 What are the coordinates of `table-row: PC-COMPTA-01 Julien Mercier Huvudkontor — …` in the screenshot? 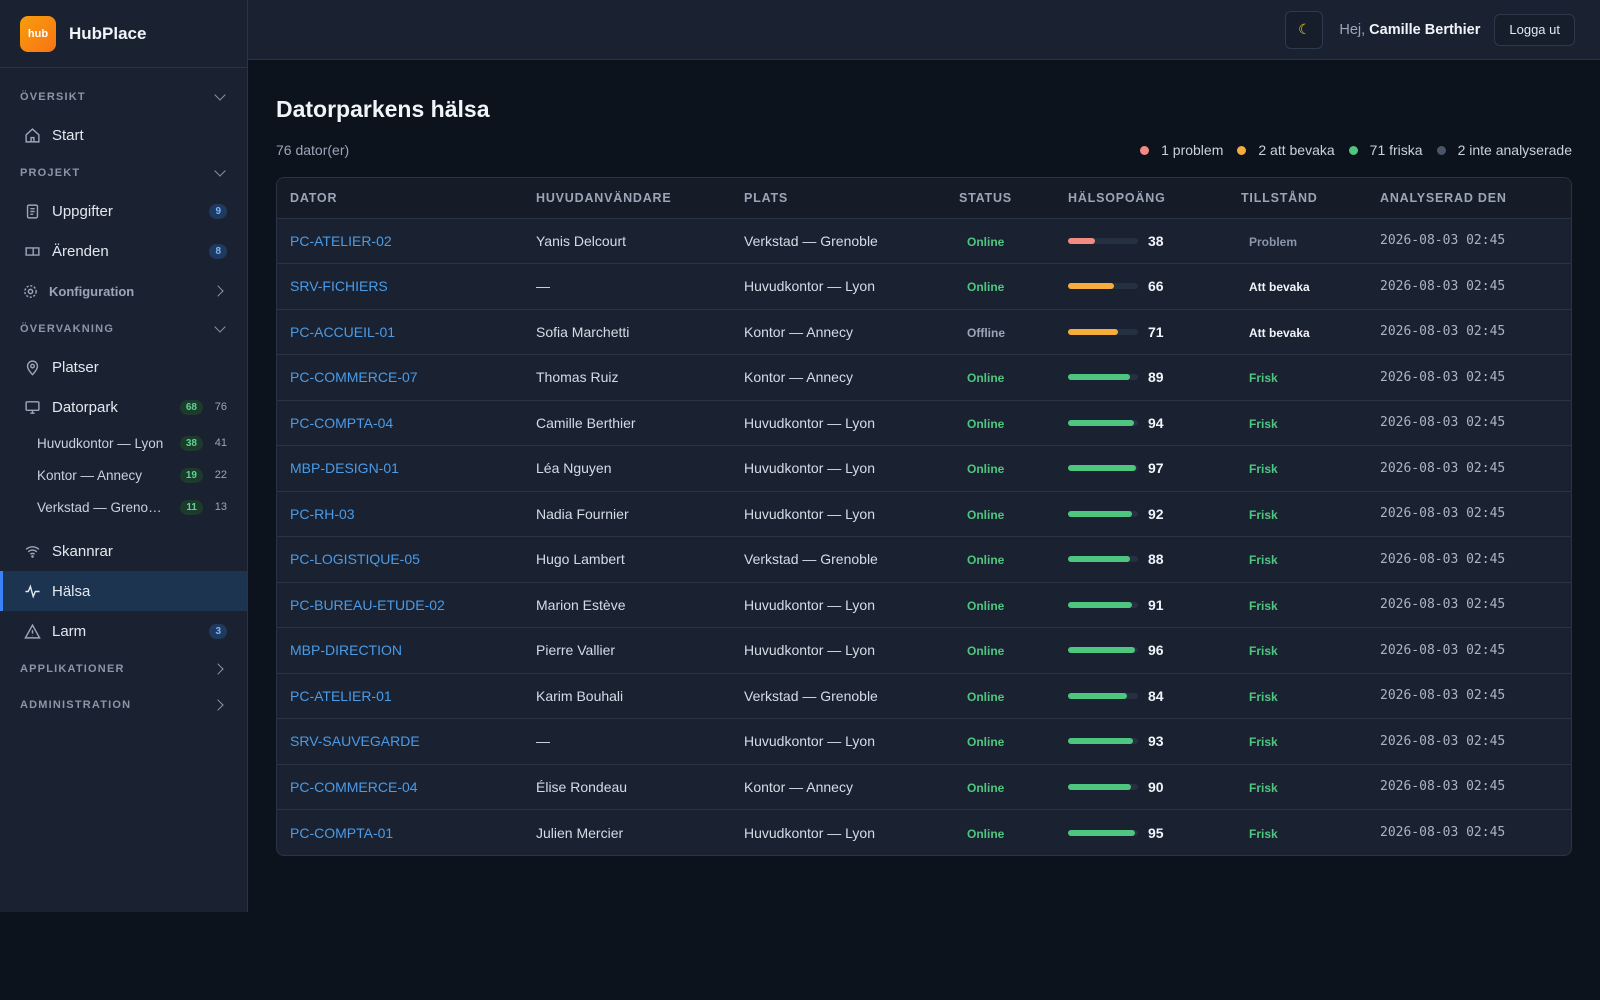 It's located at (924, 833).